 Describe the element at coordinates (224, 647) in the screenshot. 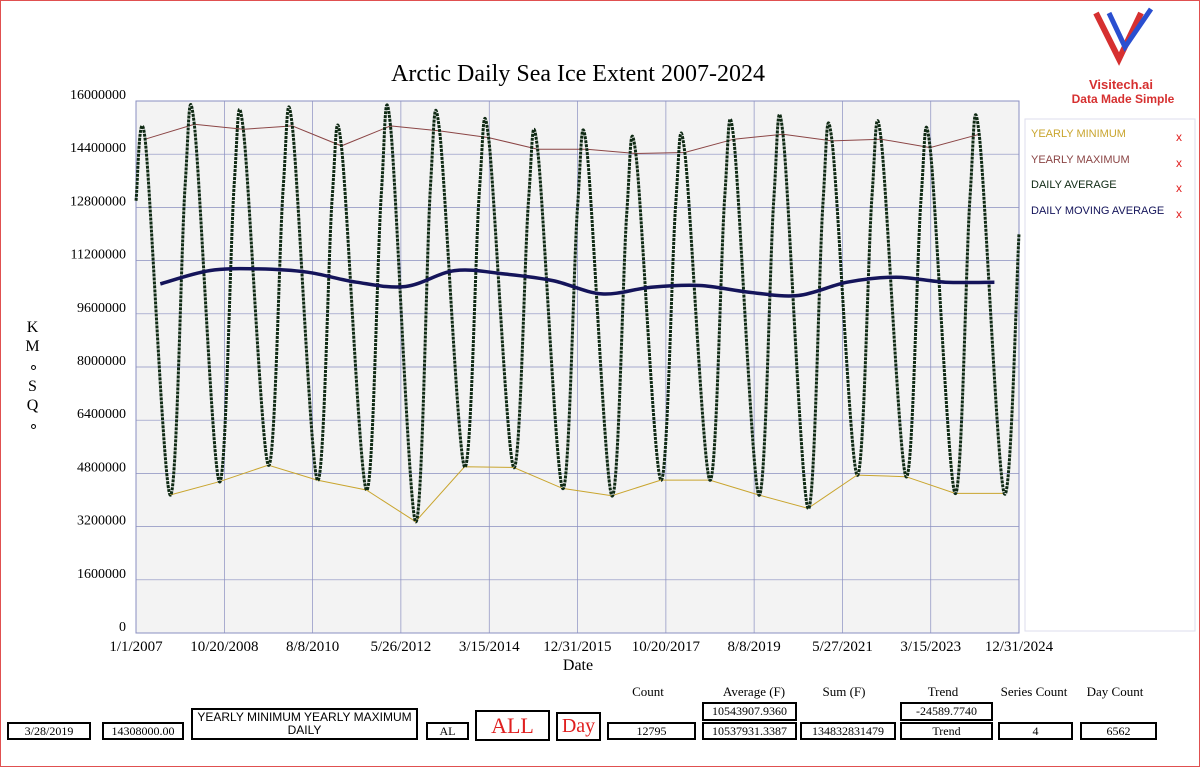

I see `x-tick-label: 10/20/2008` at that location.